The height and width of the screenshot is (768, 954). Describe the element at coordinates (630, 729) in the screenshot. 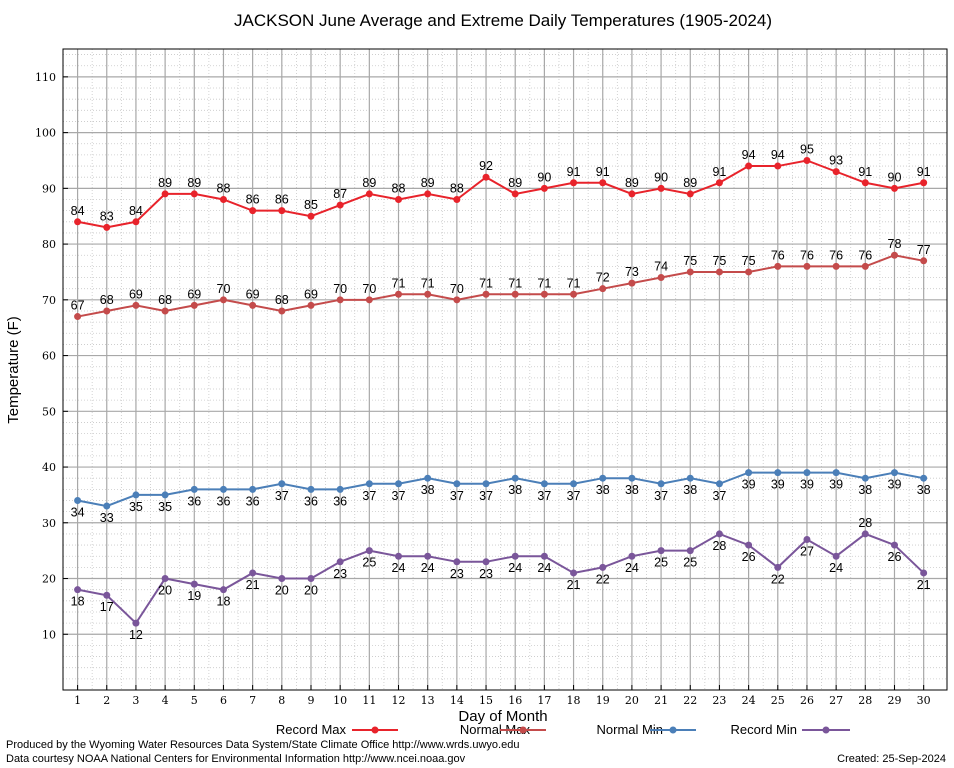

I see `legend-label: Normal Min` at that location.